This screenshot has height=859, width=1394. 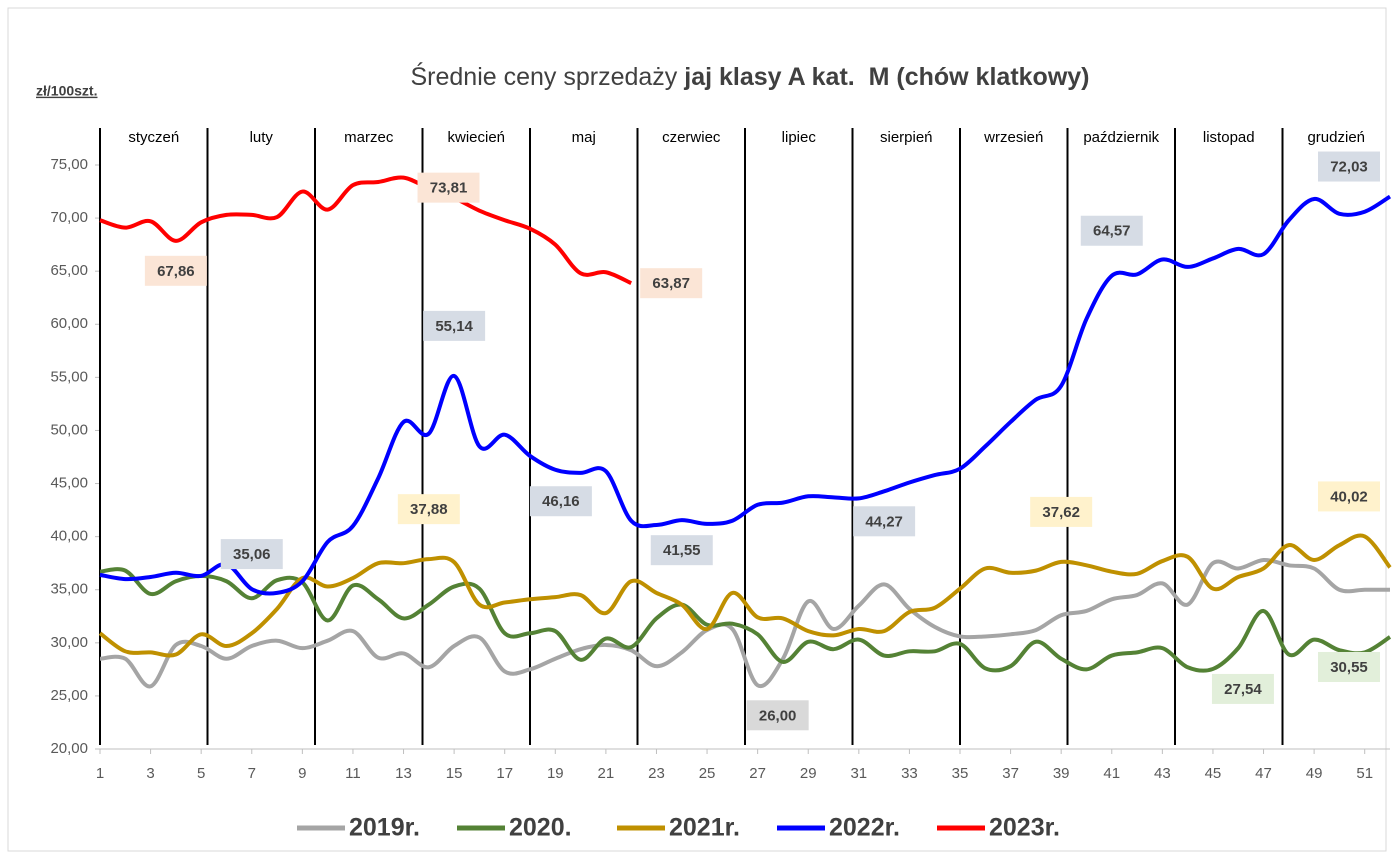 I want to click on legend-label: 2021r., so click(x=704, y=828).